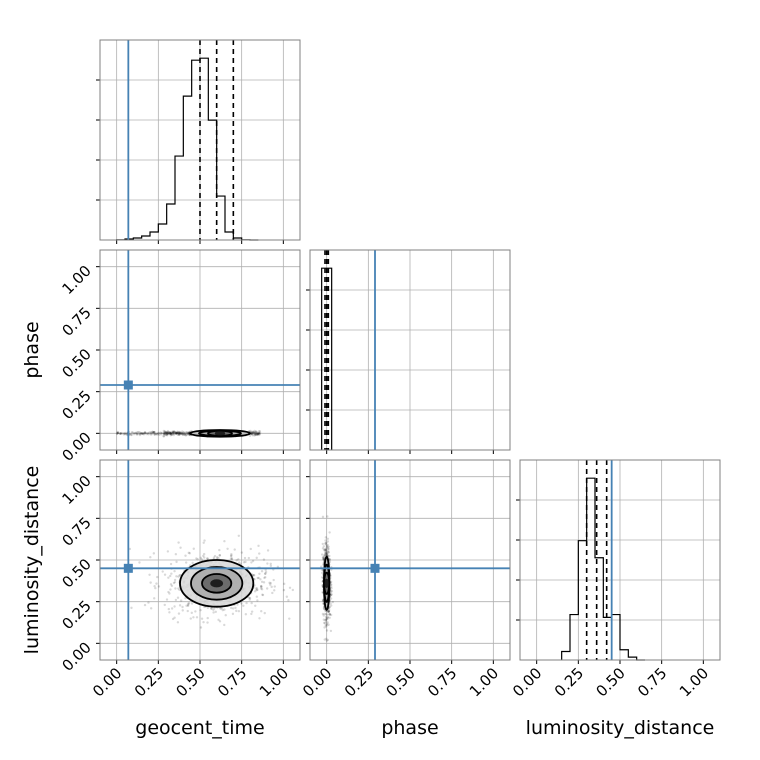 This screenshot has height=760, width=760. I want to click on pair-geocent-time-phase-contour-core, so click(220, 433).